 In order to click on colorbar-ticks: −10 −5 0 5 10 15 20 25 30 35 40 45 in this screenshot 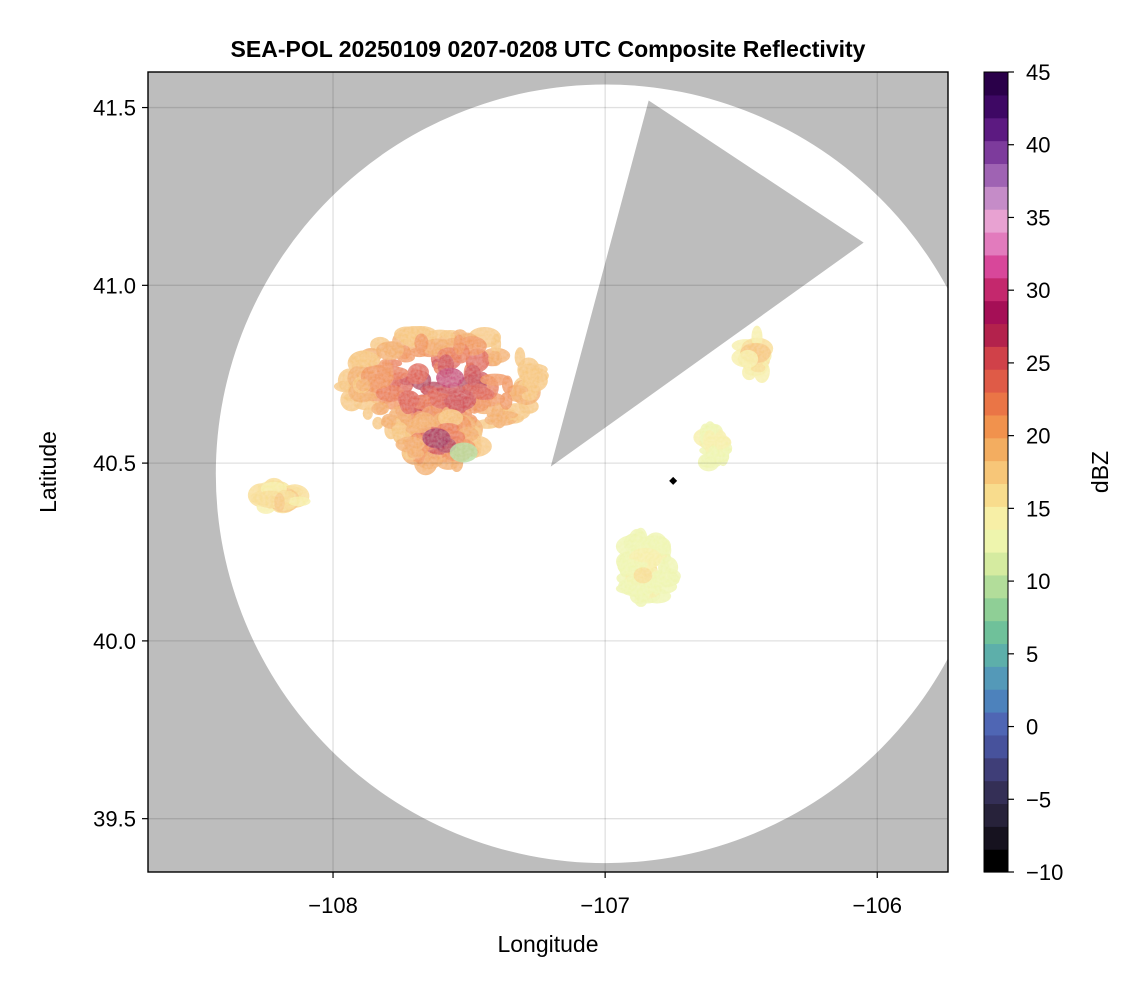, I will do `click(1035, 472)`.